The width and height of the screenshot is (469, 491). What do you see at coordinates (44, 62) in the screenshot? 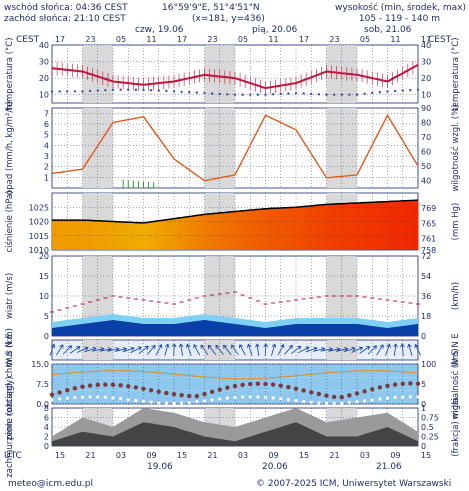
I see `ytick-0-2: 30` at bounding box center [44, 62].